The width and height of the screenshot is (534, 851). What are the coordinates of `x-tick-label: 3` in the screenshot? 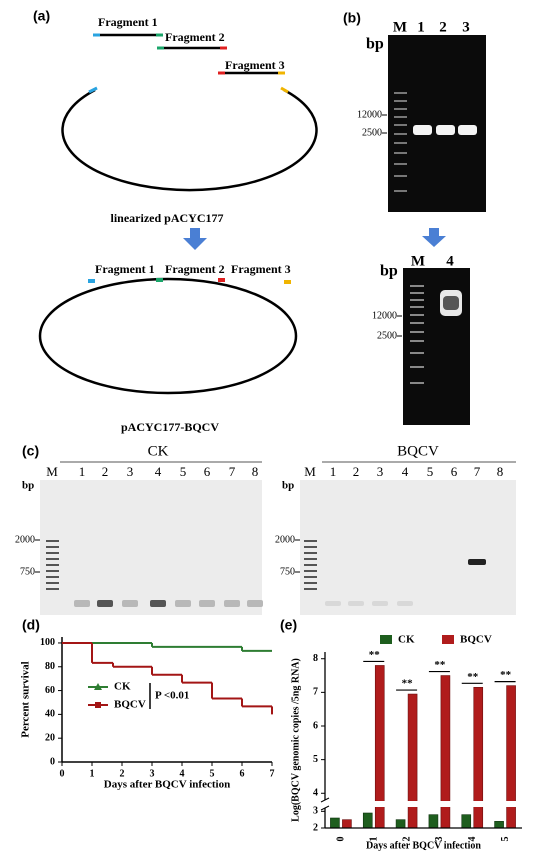 It's located at (152, 773).